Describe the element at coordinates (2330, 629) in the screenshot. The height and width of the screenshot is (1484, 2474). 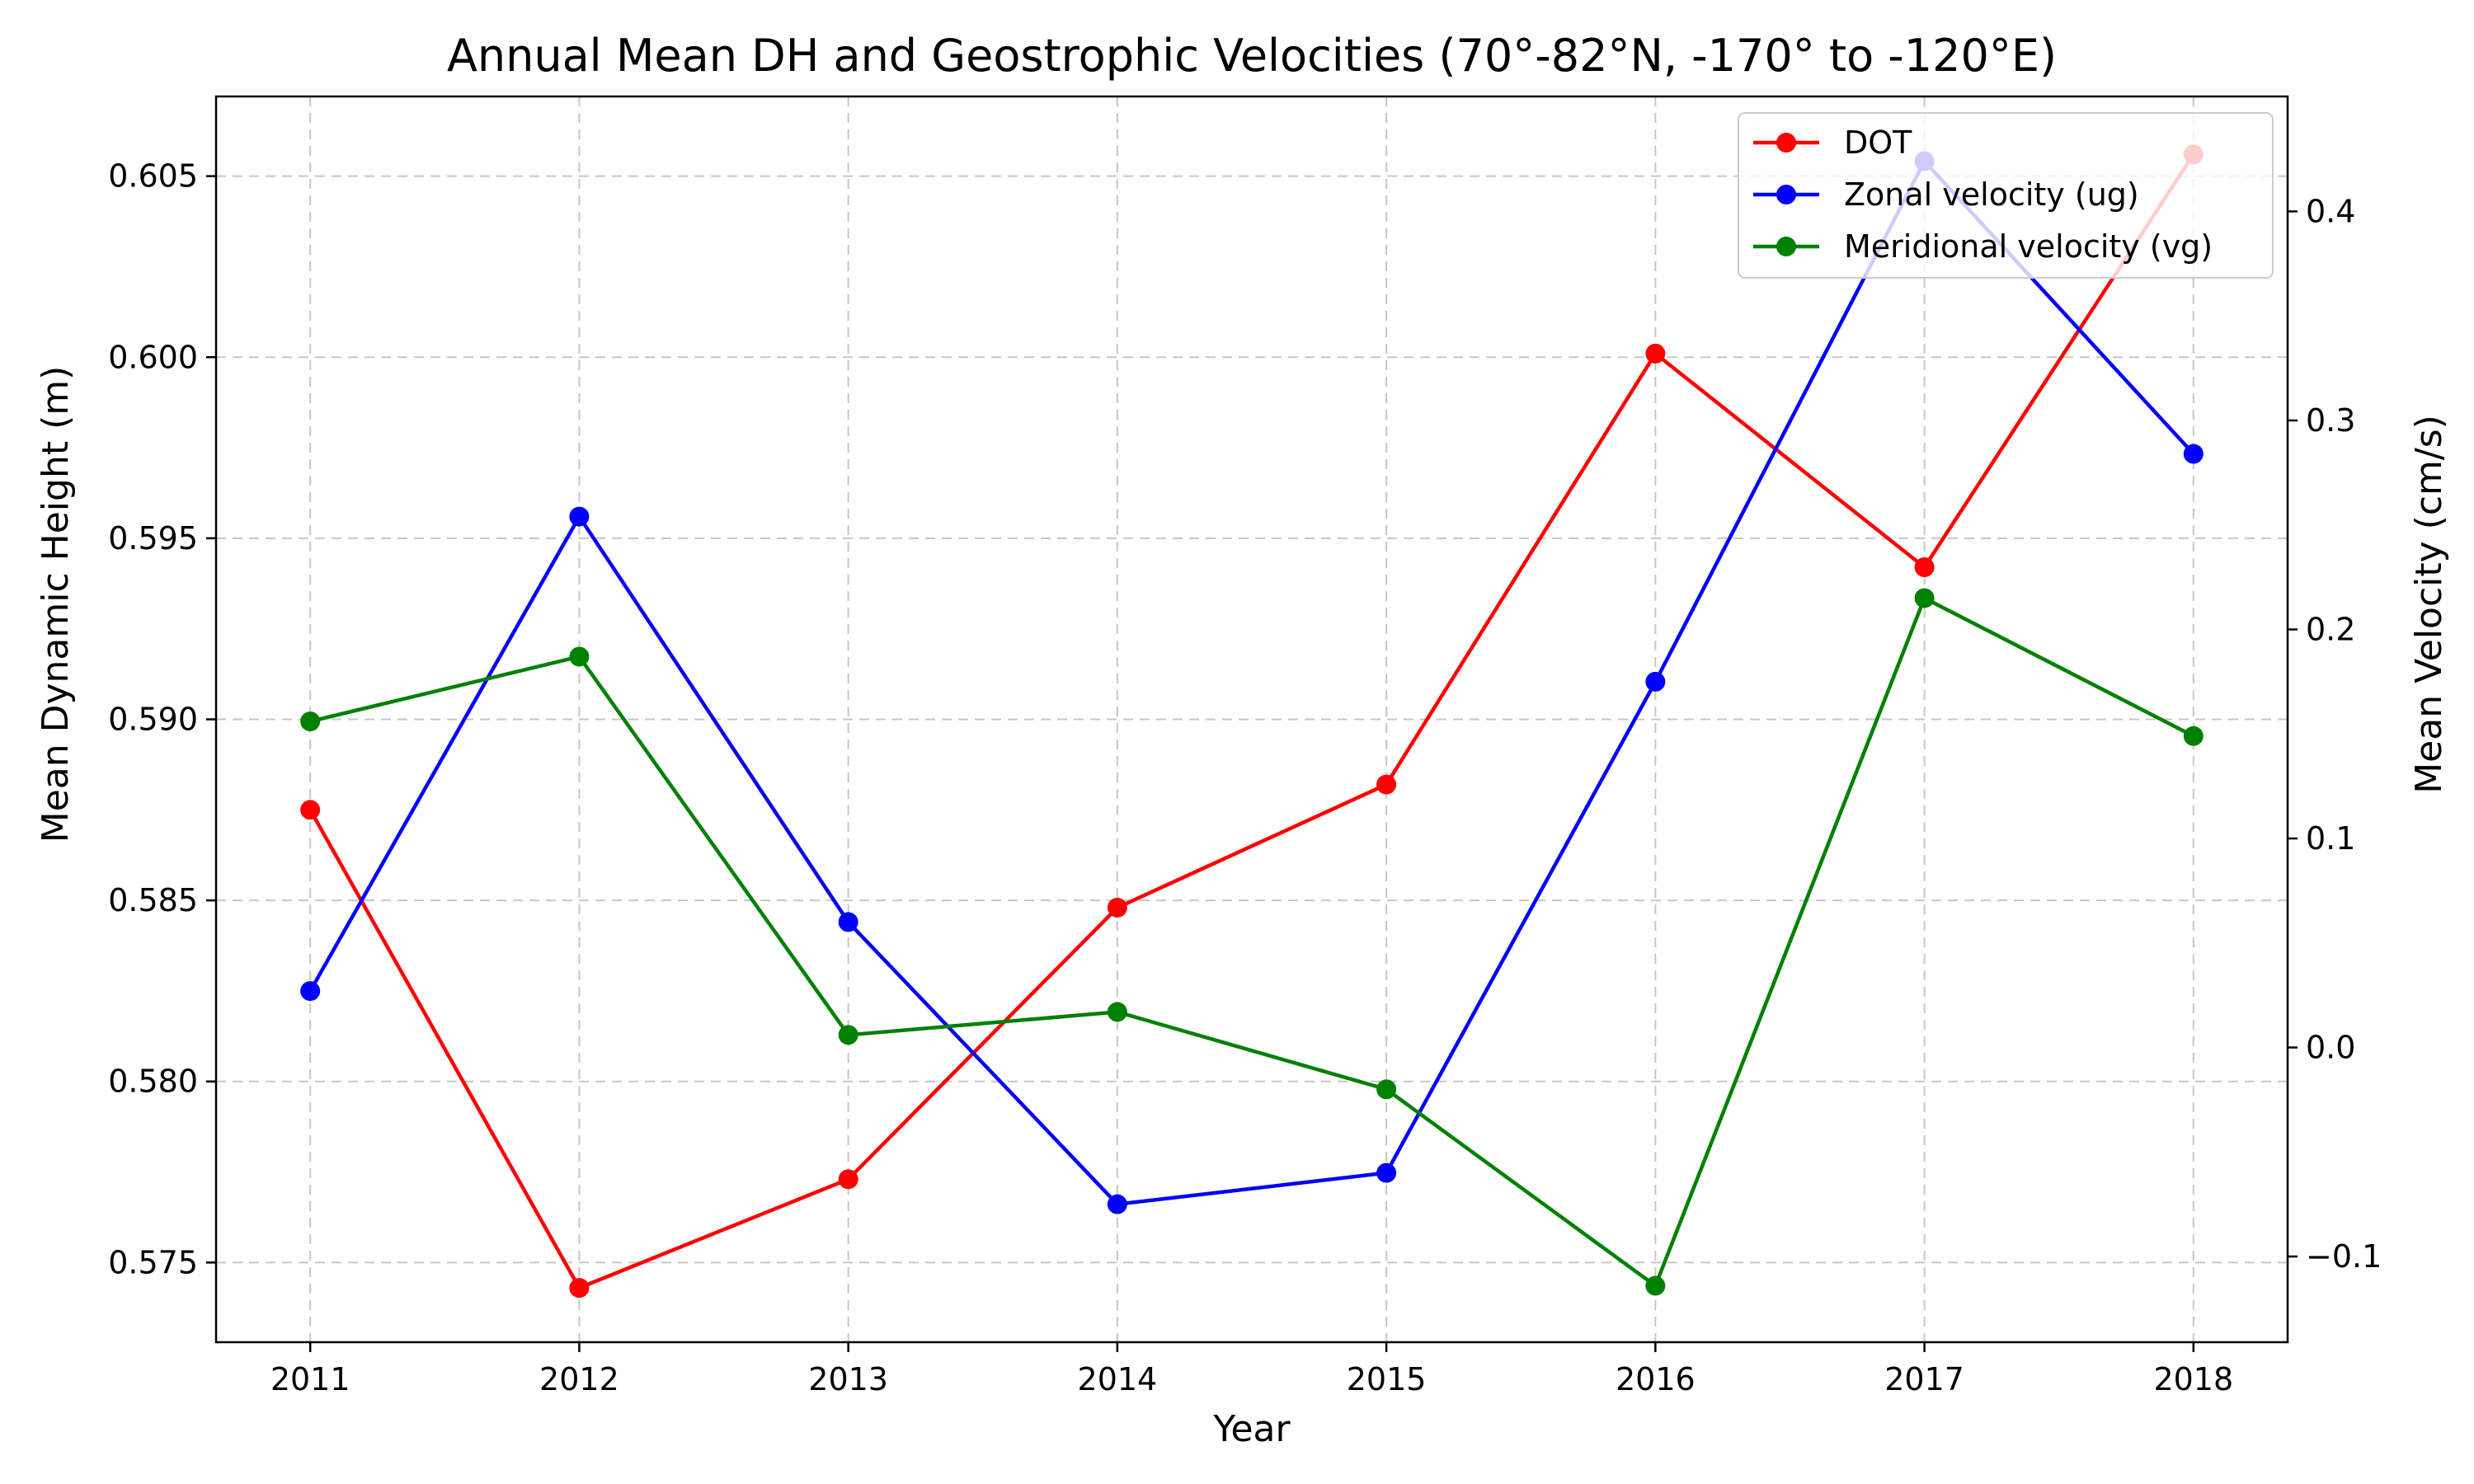
I see `right-y-tick-label: 0.2` at that location.